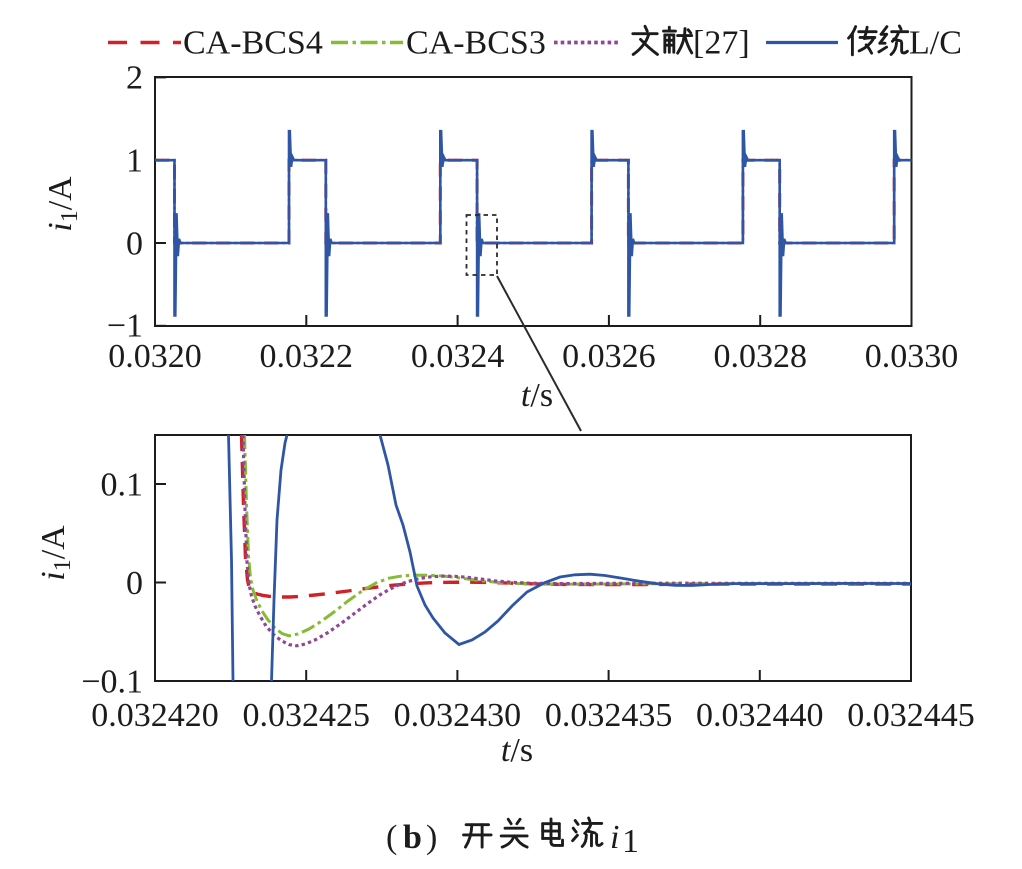 The image size is (1022, 869). Describe the element at coordinates (912, 356) in the screenshot. I see `svg-text: 0.0330` at that location.